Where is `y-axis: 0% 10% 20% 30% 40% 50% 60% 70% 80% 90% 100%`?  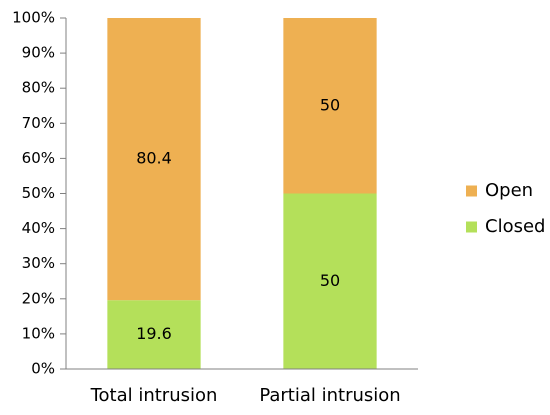 y-axis: 0% 10% 20% 30% 40% 50% 60% 70% 80% 90% 100% is located at coordinates (39, 193).